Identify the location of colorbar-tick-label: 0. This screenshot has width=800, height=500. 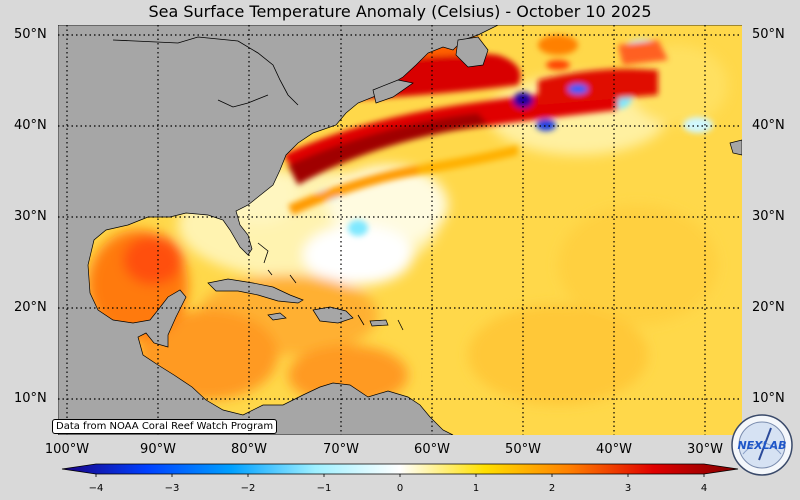
(400, 488).